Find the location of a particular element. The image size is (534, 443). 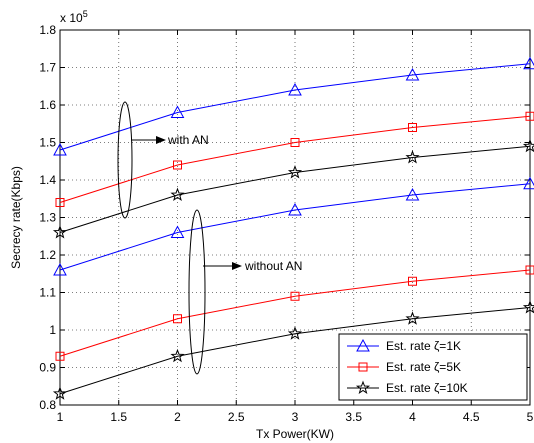

y-axis-multiplier: x 105 is located at coordinates (74, 17).